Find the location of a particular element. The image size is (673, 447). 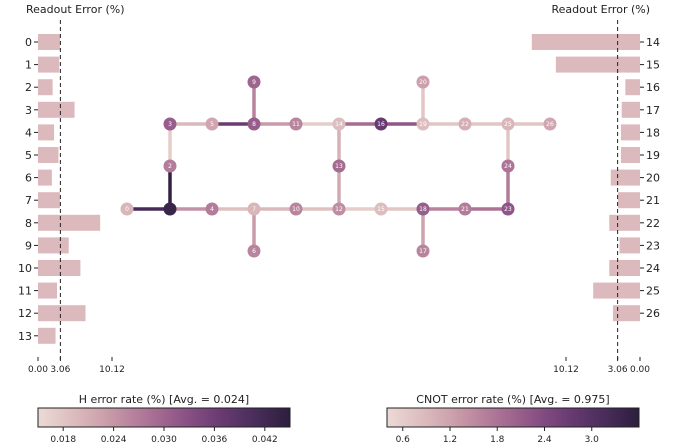

qubit-node-label: 20 is located at coordinates (423, 82).